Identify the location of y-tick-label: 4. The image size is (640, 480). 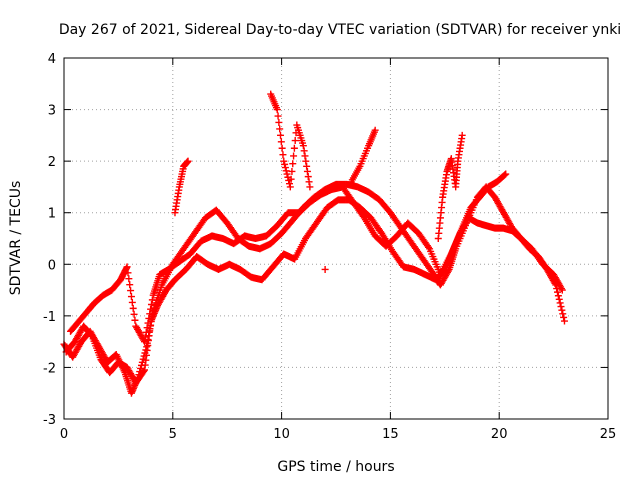
(52, 59).